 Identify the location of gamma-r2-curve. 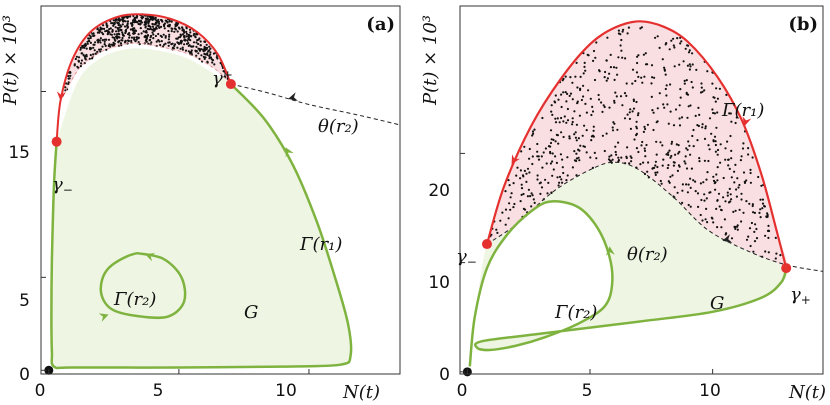
(143, 285).